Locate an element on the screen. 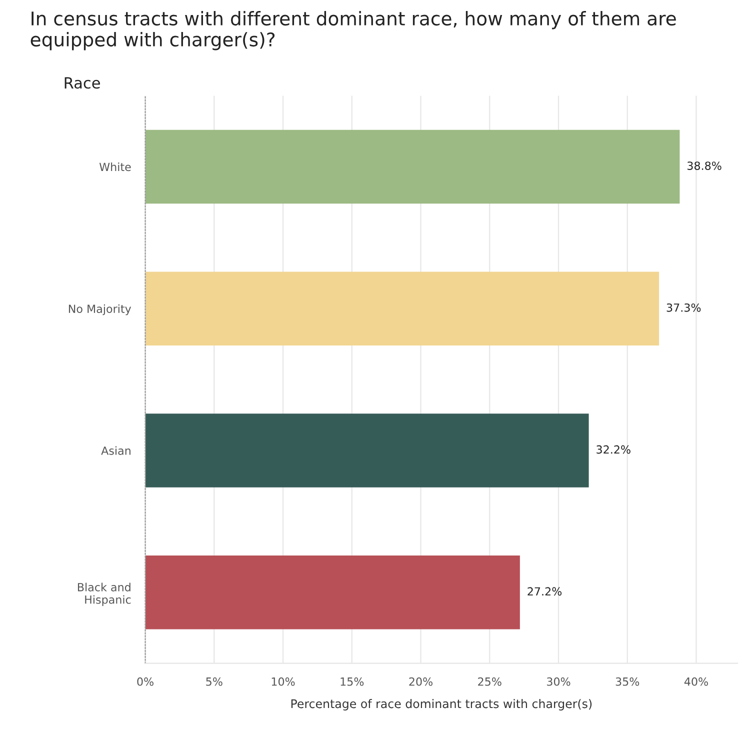 This screenshot has width=745, height=737. x-tick-label: 5% is located at coordinates (214, 681).